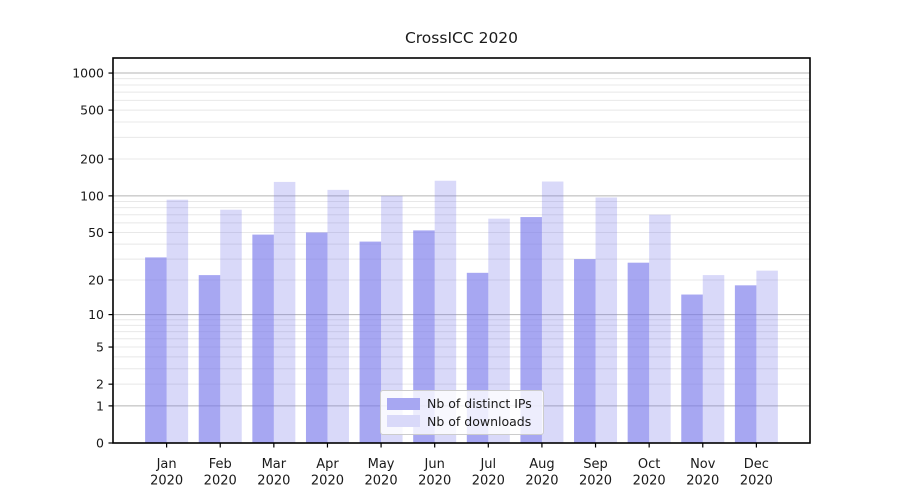 This screenshot has height=500, width=900. I want to click on bar-distinct-ips-apr-2020, so click(316, 337).